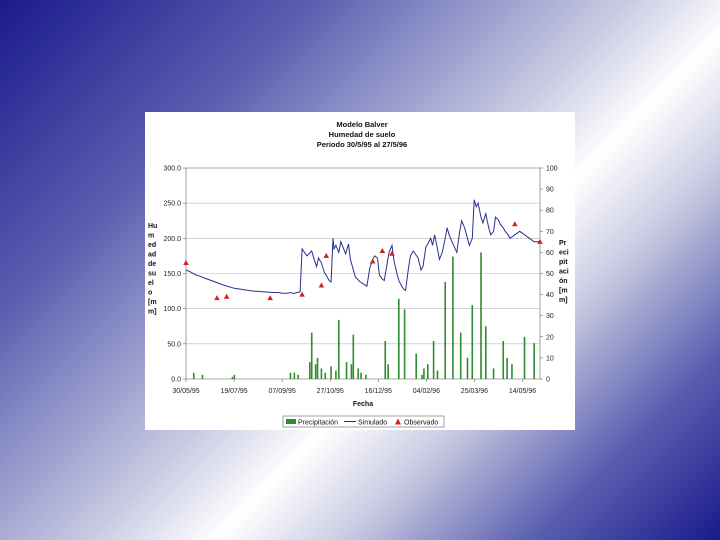  What do you see at coordinates (372, 423) in the screenshot?
I see `legend-simulado-label: Simulado` at bounding box center [372, 423].